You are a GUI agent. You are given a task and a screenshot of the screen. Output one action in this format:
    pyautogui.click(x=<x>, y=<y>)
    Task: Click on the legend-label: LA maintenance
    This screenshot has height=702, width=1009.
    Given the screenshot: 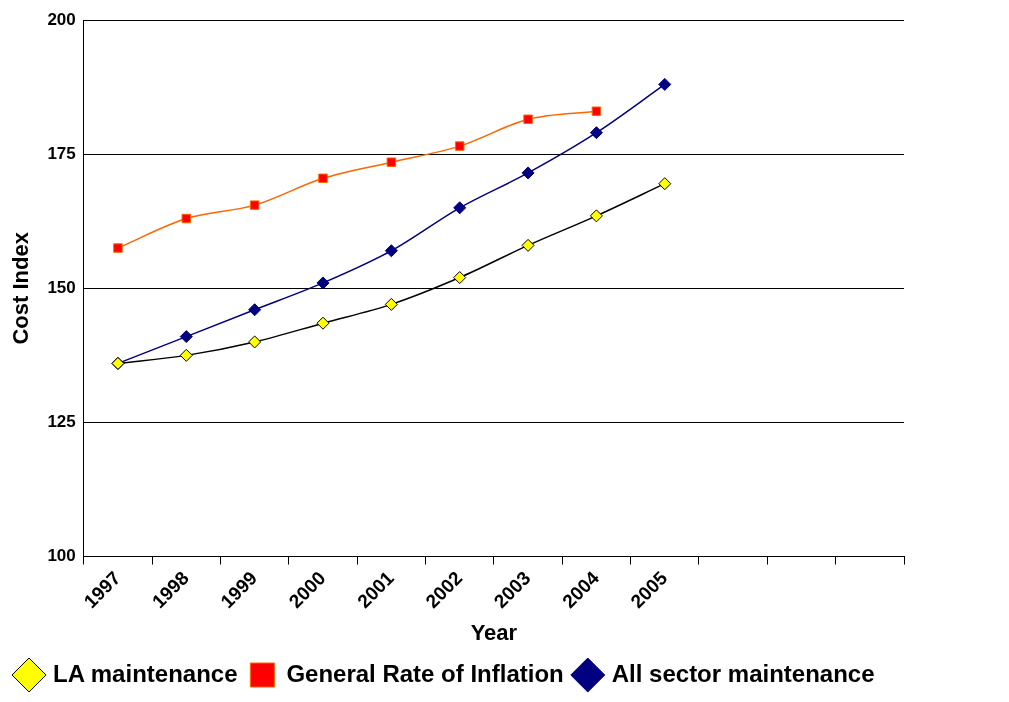 What is the action you would take?
    pyautogui.click(x=145, y=673)
    